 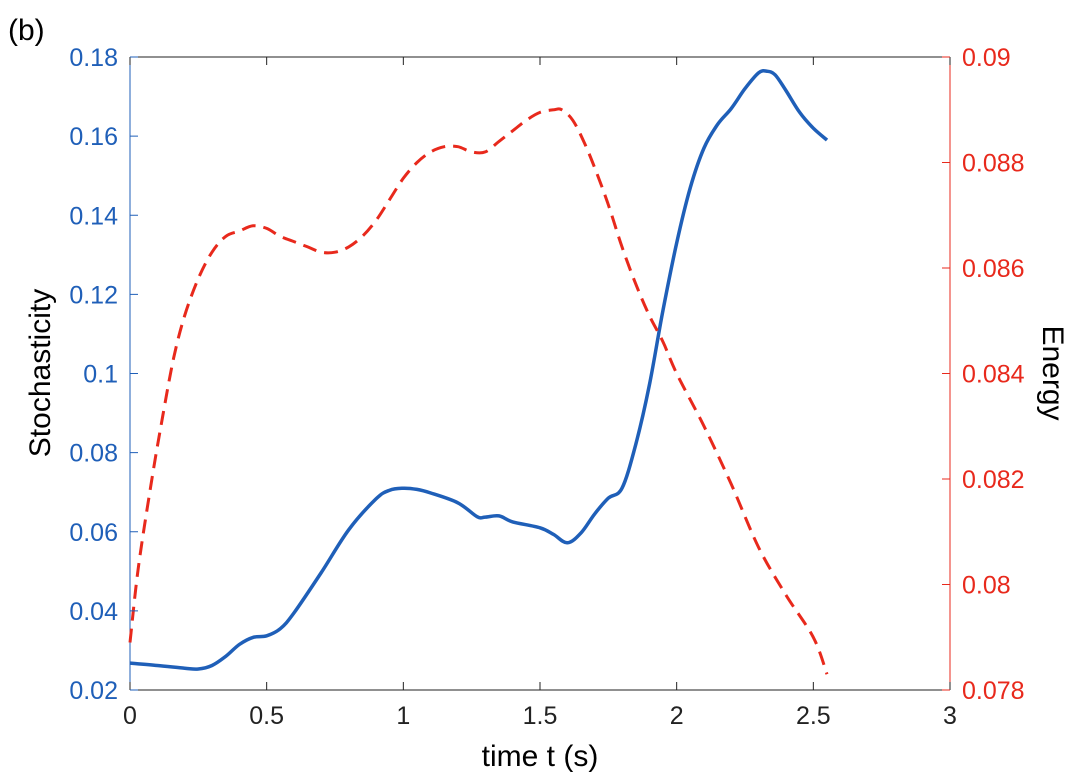 I want to click on right-y-tick-label: 0.08, so click(x=986, y=586).